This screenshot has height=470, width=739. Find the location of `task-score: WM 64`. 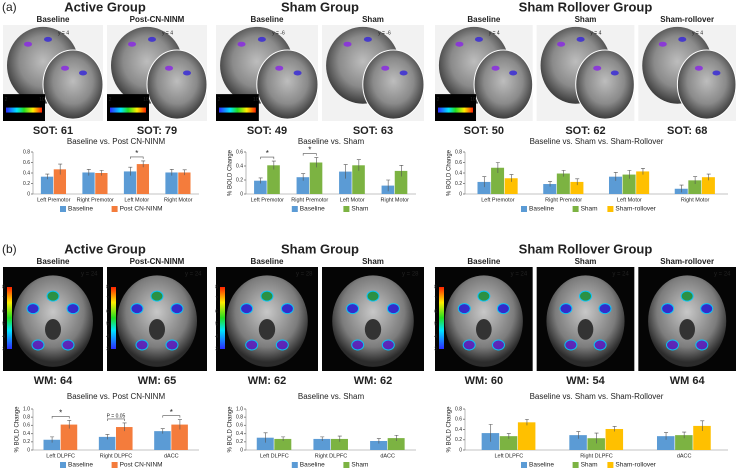

task-score: WM 64 is located at coordinates (688, 381).